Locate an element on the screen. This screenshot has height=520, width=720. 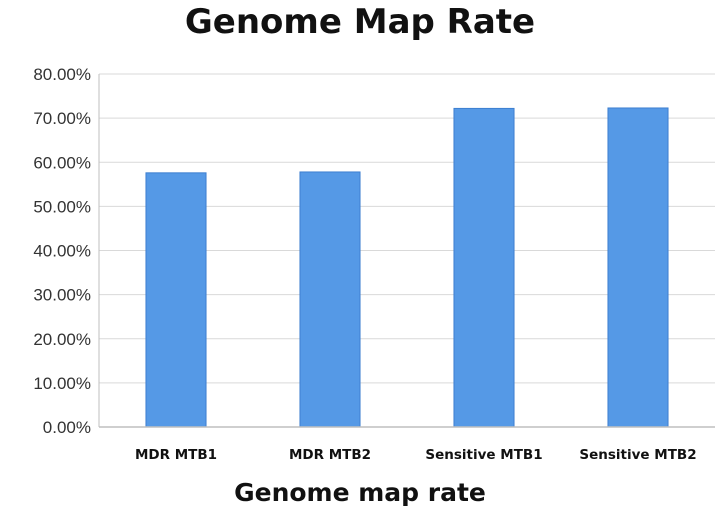
y-tick-label: 20.00% is located at coordinates (62, 339).